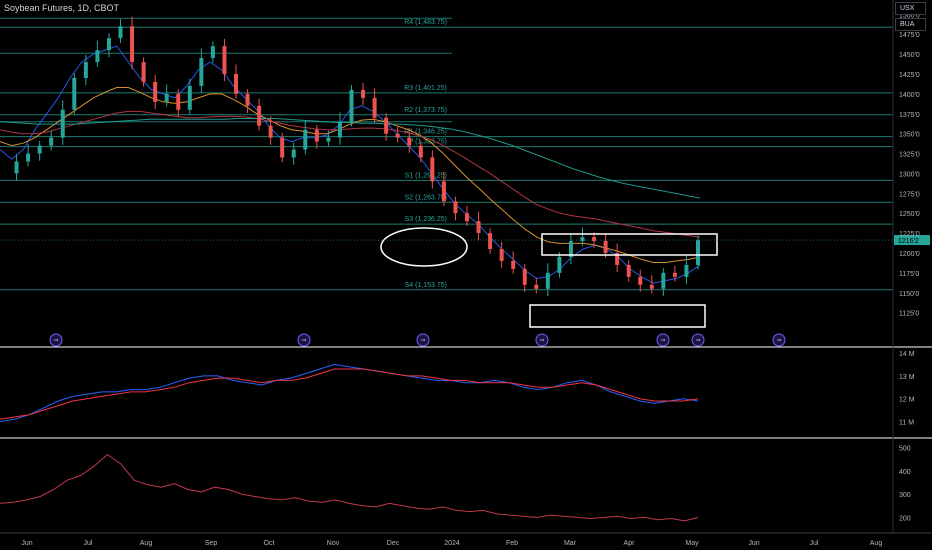 The height and width of the screenshot is (550, 932). I want to click on time-tick-label: Sep, so click(211, 543).